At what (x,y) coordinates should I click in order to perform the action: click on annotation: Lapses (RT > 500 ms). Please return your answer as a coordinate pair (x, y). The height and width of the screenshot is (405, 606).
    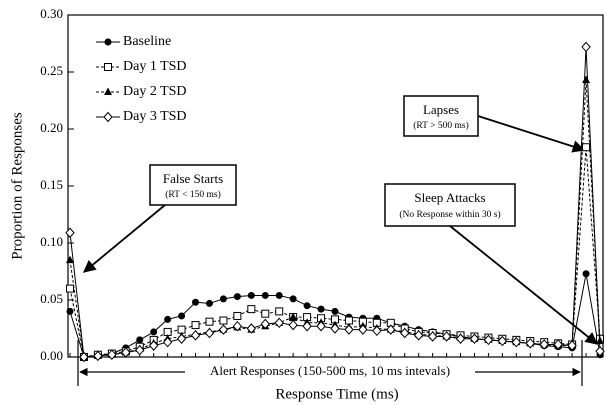
    Looking at the image, I should click on (494, 124).